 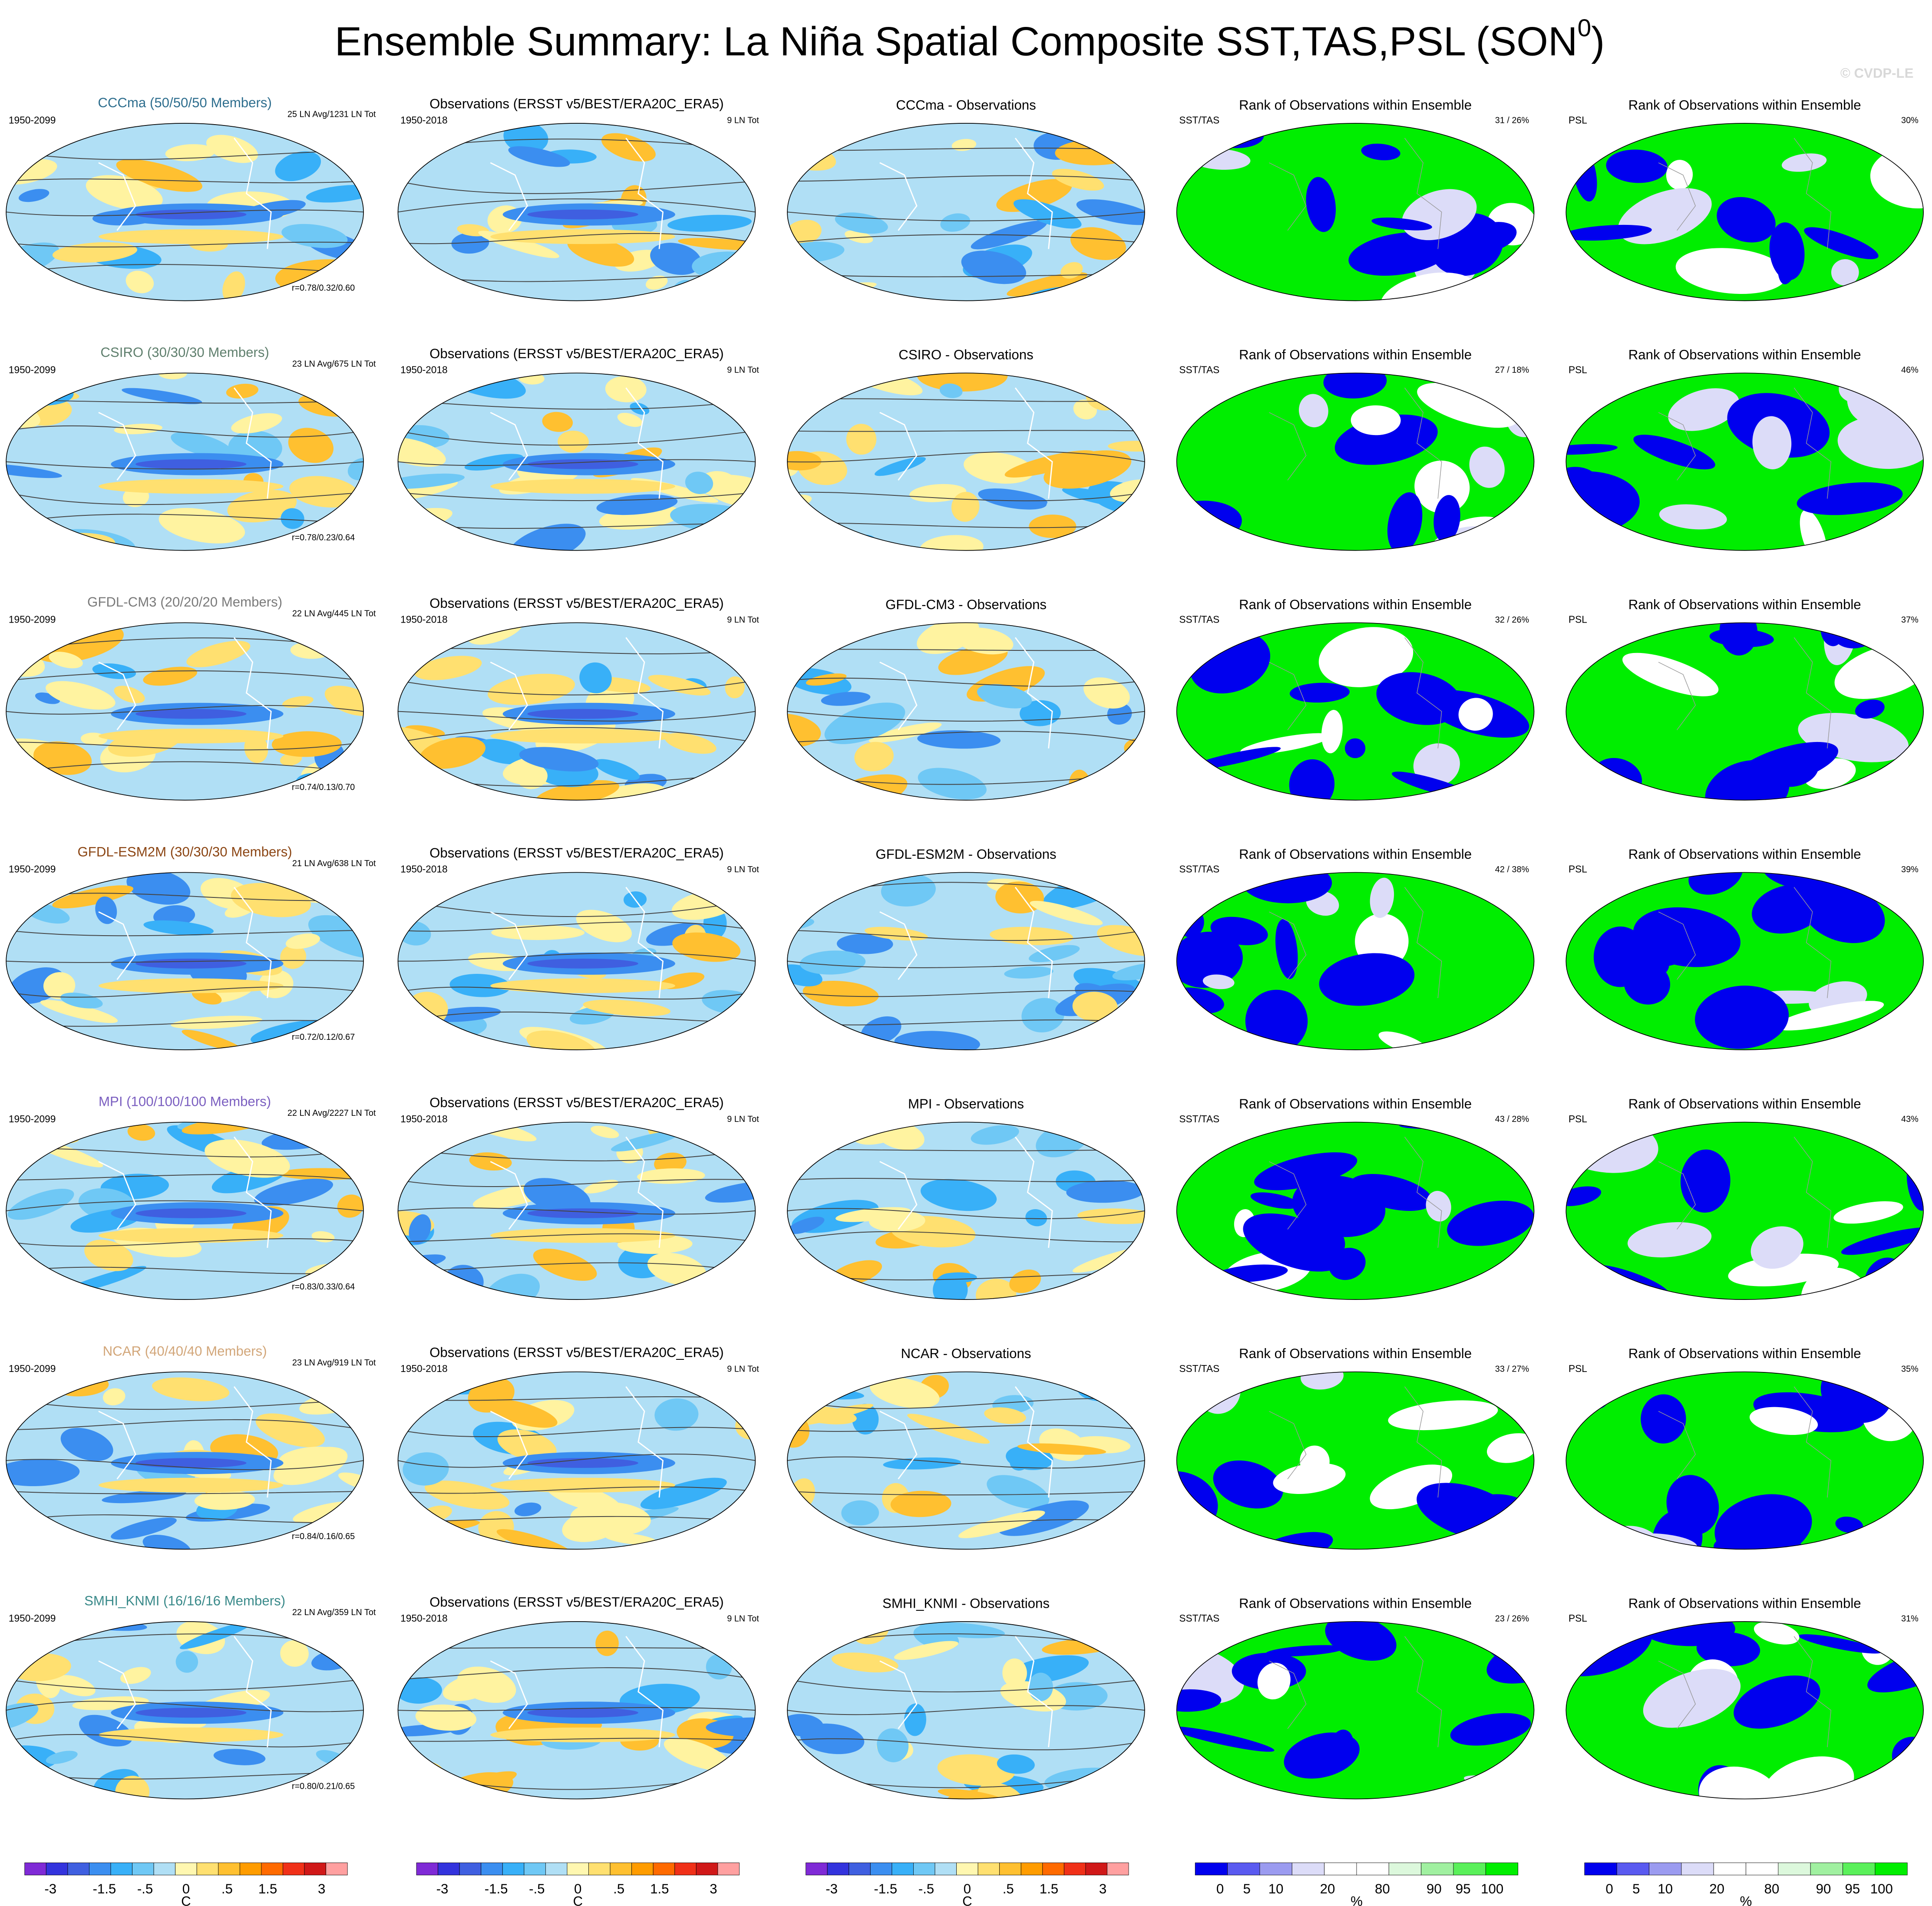 I want to click on rank-percent: 31 / 26%, so click(x=1512, y=120).